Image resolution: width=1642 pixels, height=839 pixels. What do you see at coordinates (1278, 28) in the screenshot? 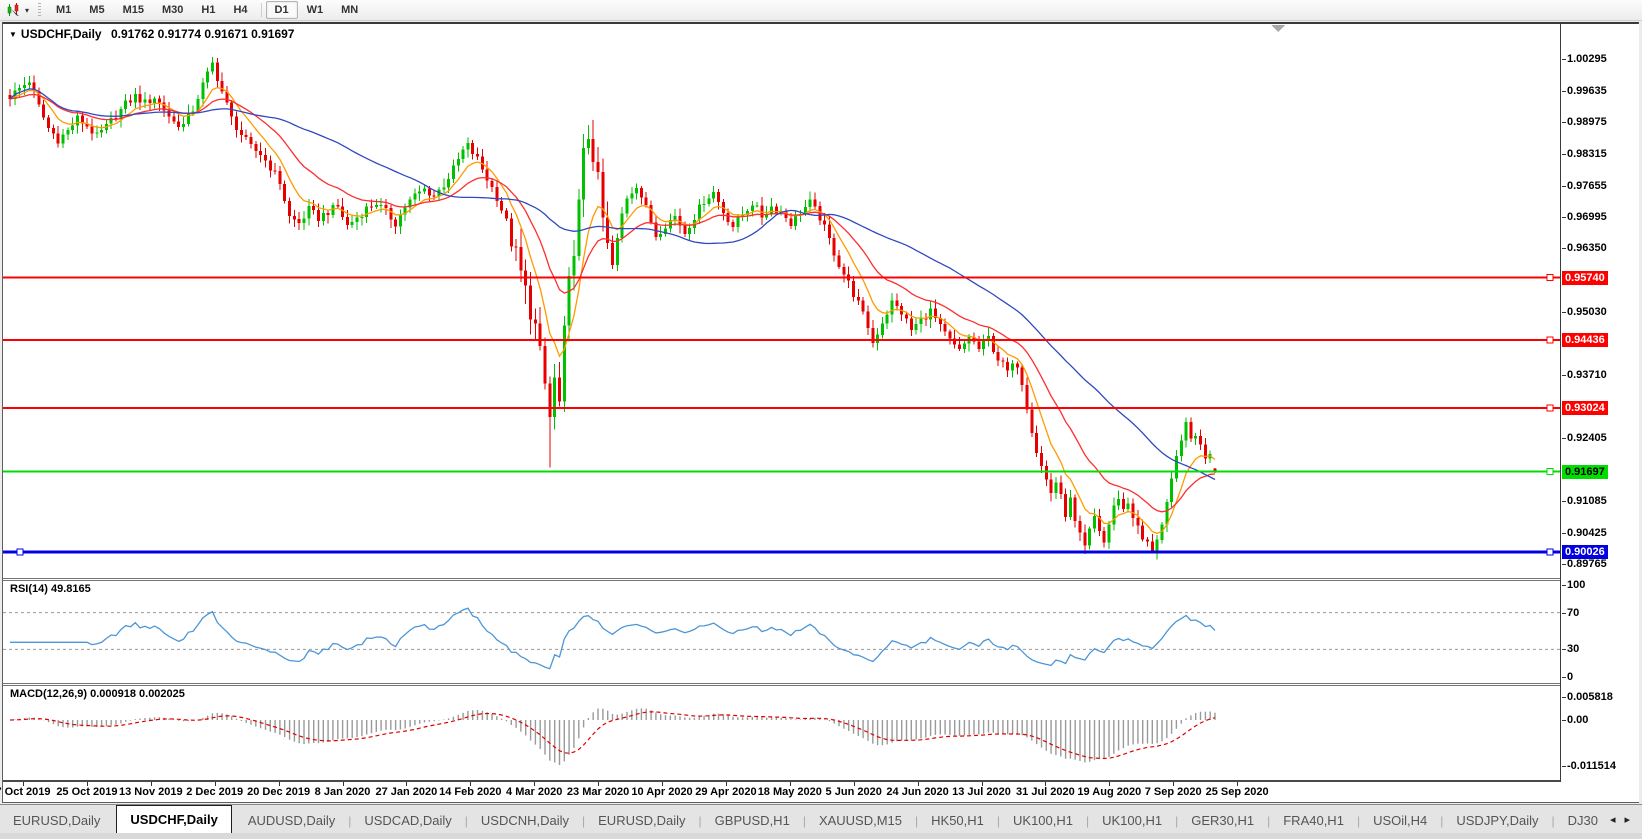
I see `chart-shift-marker-icon` at bounding box center [1278, 28].